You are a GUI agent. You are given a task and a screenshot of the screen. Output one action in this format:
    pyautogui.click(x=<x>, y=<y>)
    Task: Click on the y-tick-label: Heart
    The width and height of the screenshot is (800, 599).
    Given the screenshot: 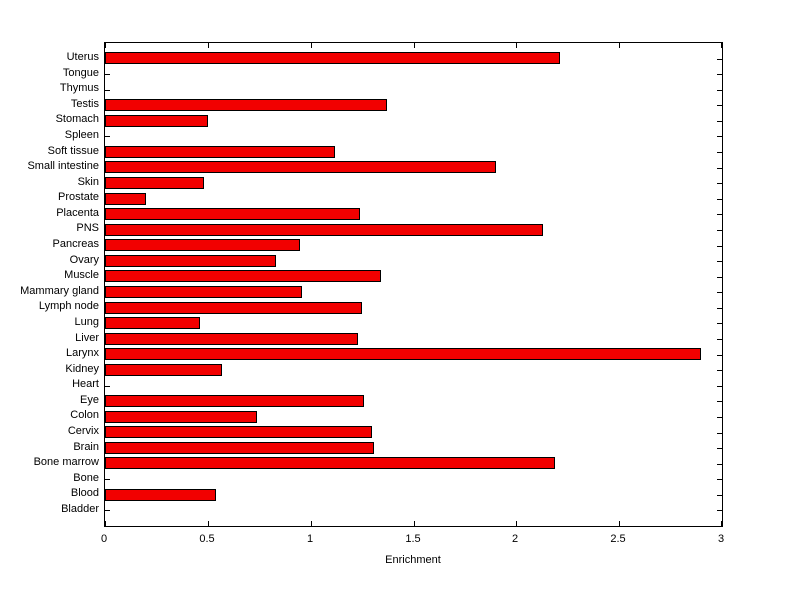 What is the action you would take?
    pyautogui.click(x=85, y=384)
    